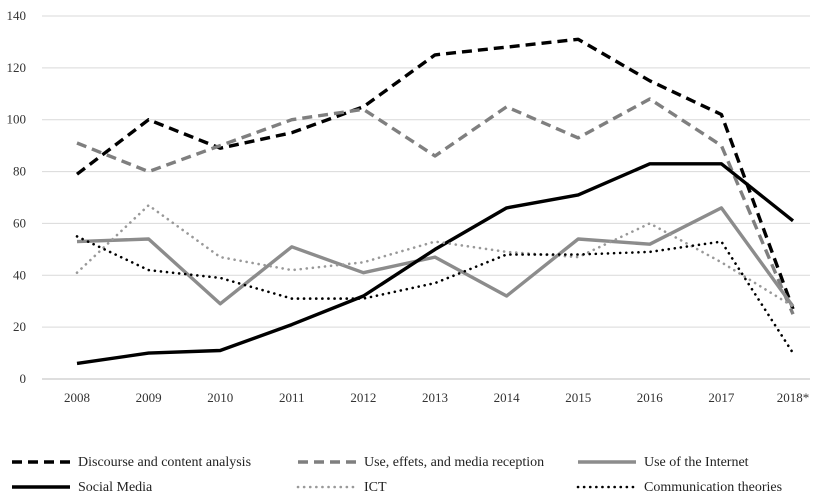 This screenshot has width=822, height=500. Describe the element at coordinates (115, 487) in the screenshot. I see `legend-label: Social Media` at that location.